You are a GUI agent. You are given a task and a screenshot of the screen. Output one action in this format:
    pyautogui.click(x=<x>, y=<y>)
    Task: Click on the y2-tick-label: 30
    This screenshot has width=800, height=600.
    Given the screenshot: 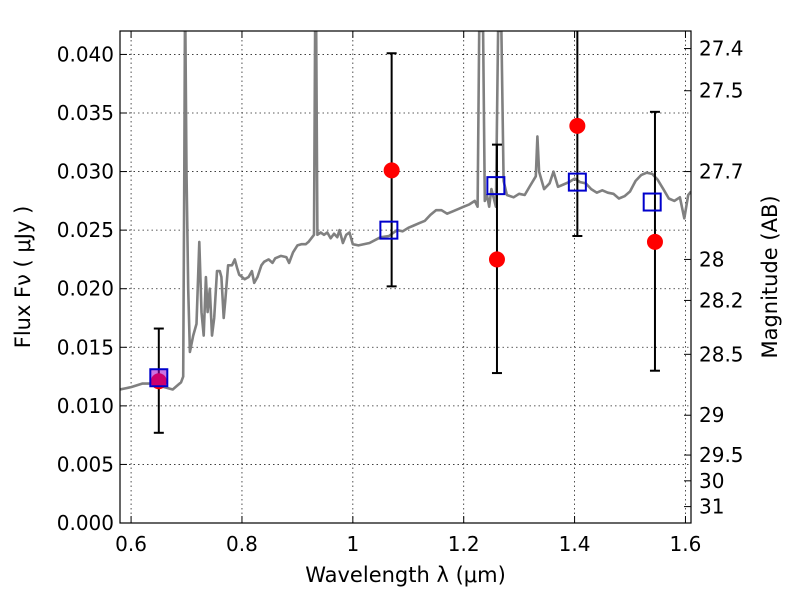 What is the action you would take?
    pyautogui.click(x=711, y=481)
    